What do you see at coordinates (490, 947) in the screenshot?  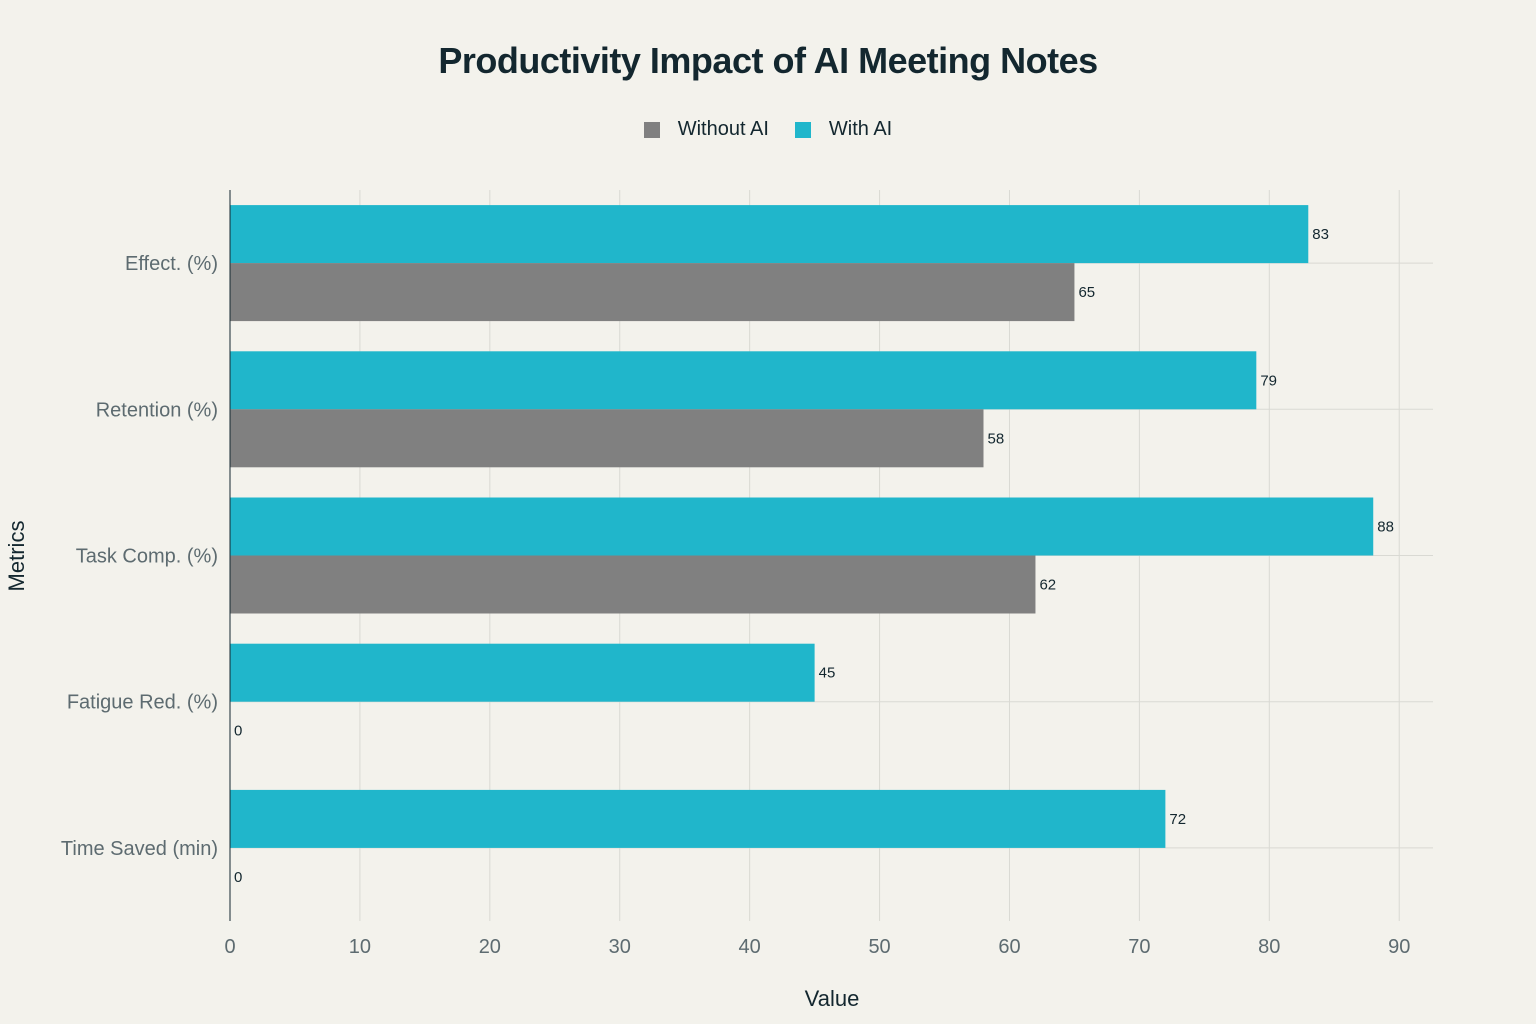 I see `x-tick-label: 20` at bounding box center [490, 947].